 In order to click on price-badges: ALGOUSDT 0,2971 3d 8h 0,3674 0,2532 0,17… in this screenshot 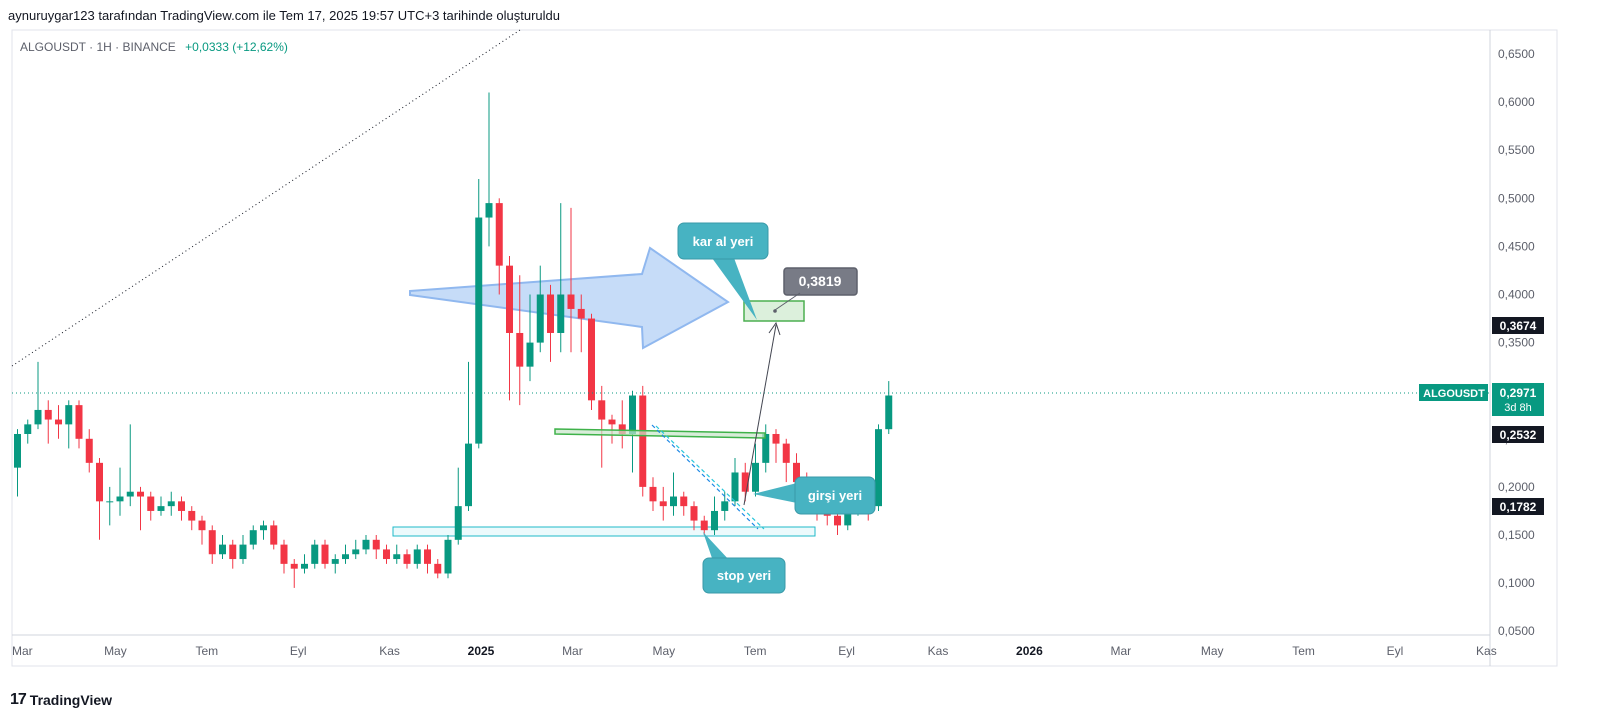, I will do `click(1481, 416)`.